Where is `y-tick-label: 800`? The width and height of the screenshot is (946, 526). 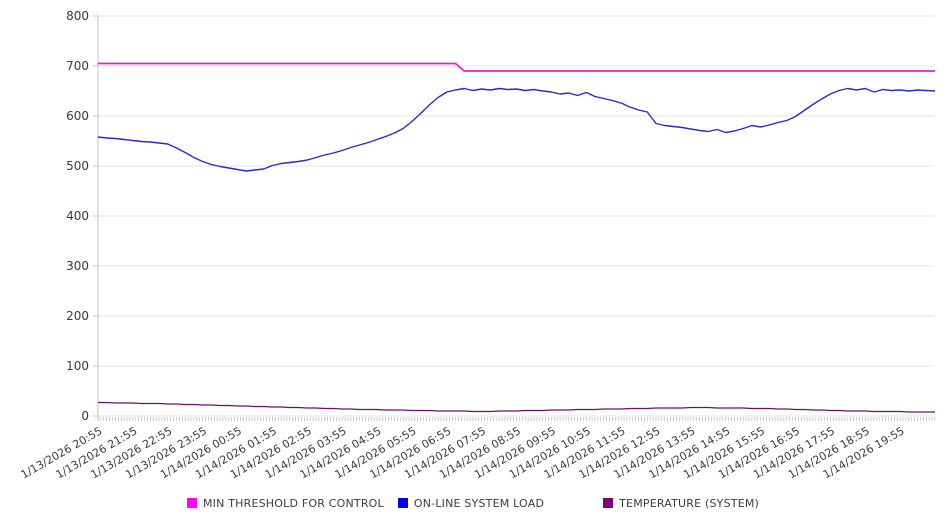 y-tick-label: 800 is located at coordinates (77, 16).